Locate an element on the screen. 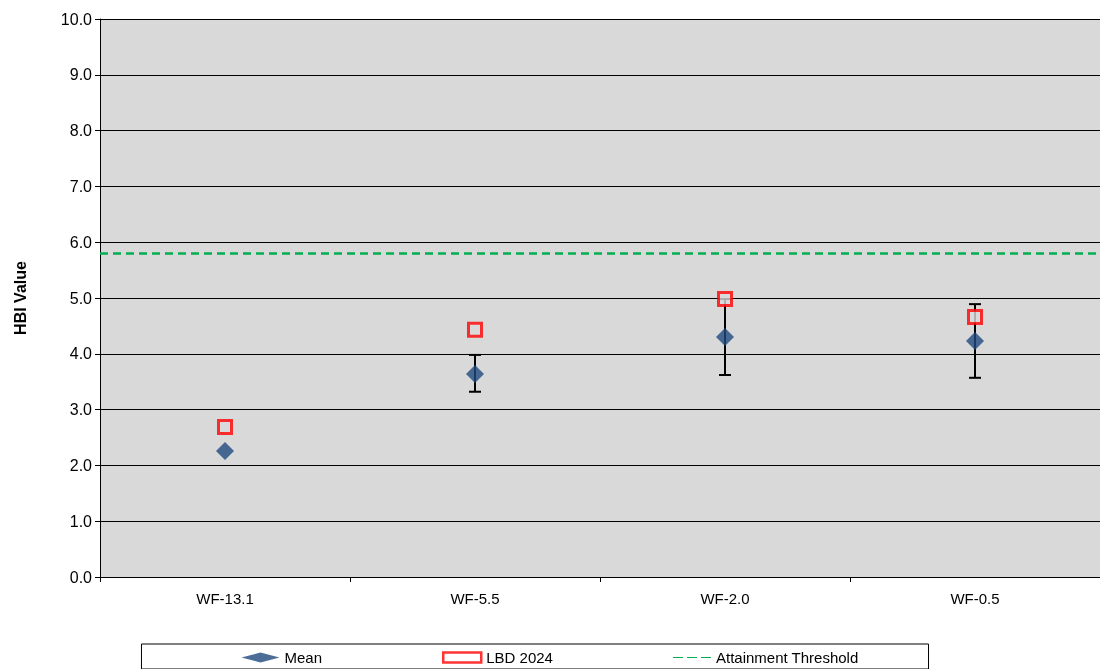  y-tick-label: 7.0 is located at coordinates (81, 186).